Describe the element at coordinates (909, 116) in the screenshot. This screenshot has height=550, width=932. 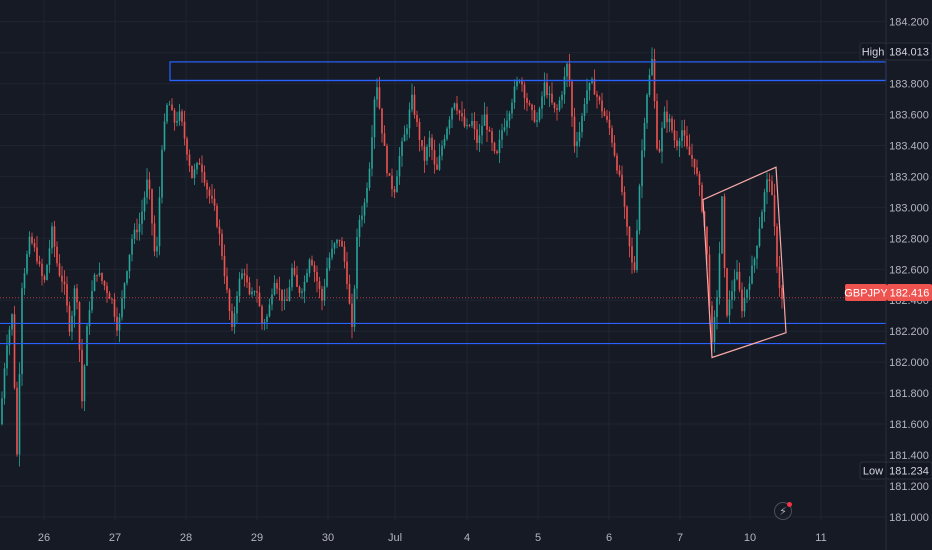
I see `y-tick-label: 183.600` at that location.